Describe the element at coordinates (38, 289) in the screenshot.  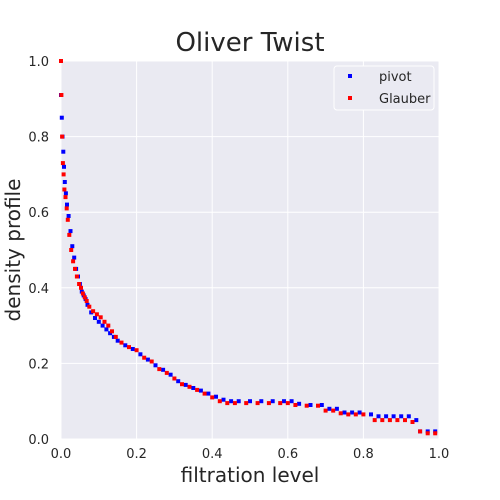
I see `y-tick-label: 0.4` at that location.